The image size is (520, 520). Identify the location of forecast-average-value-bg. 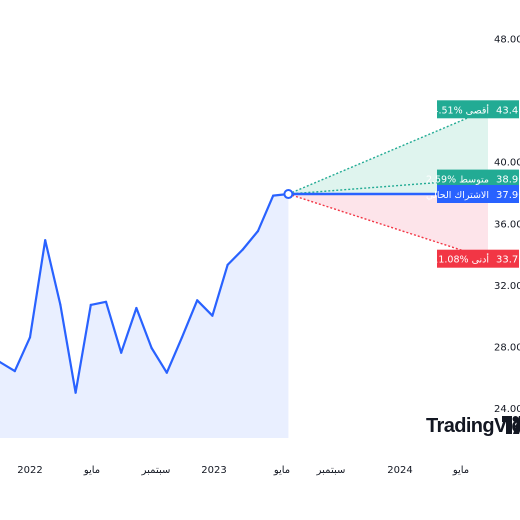
(506, 178).